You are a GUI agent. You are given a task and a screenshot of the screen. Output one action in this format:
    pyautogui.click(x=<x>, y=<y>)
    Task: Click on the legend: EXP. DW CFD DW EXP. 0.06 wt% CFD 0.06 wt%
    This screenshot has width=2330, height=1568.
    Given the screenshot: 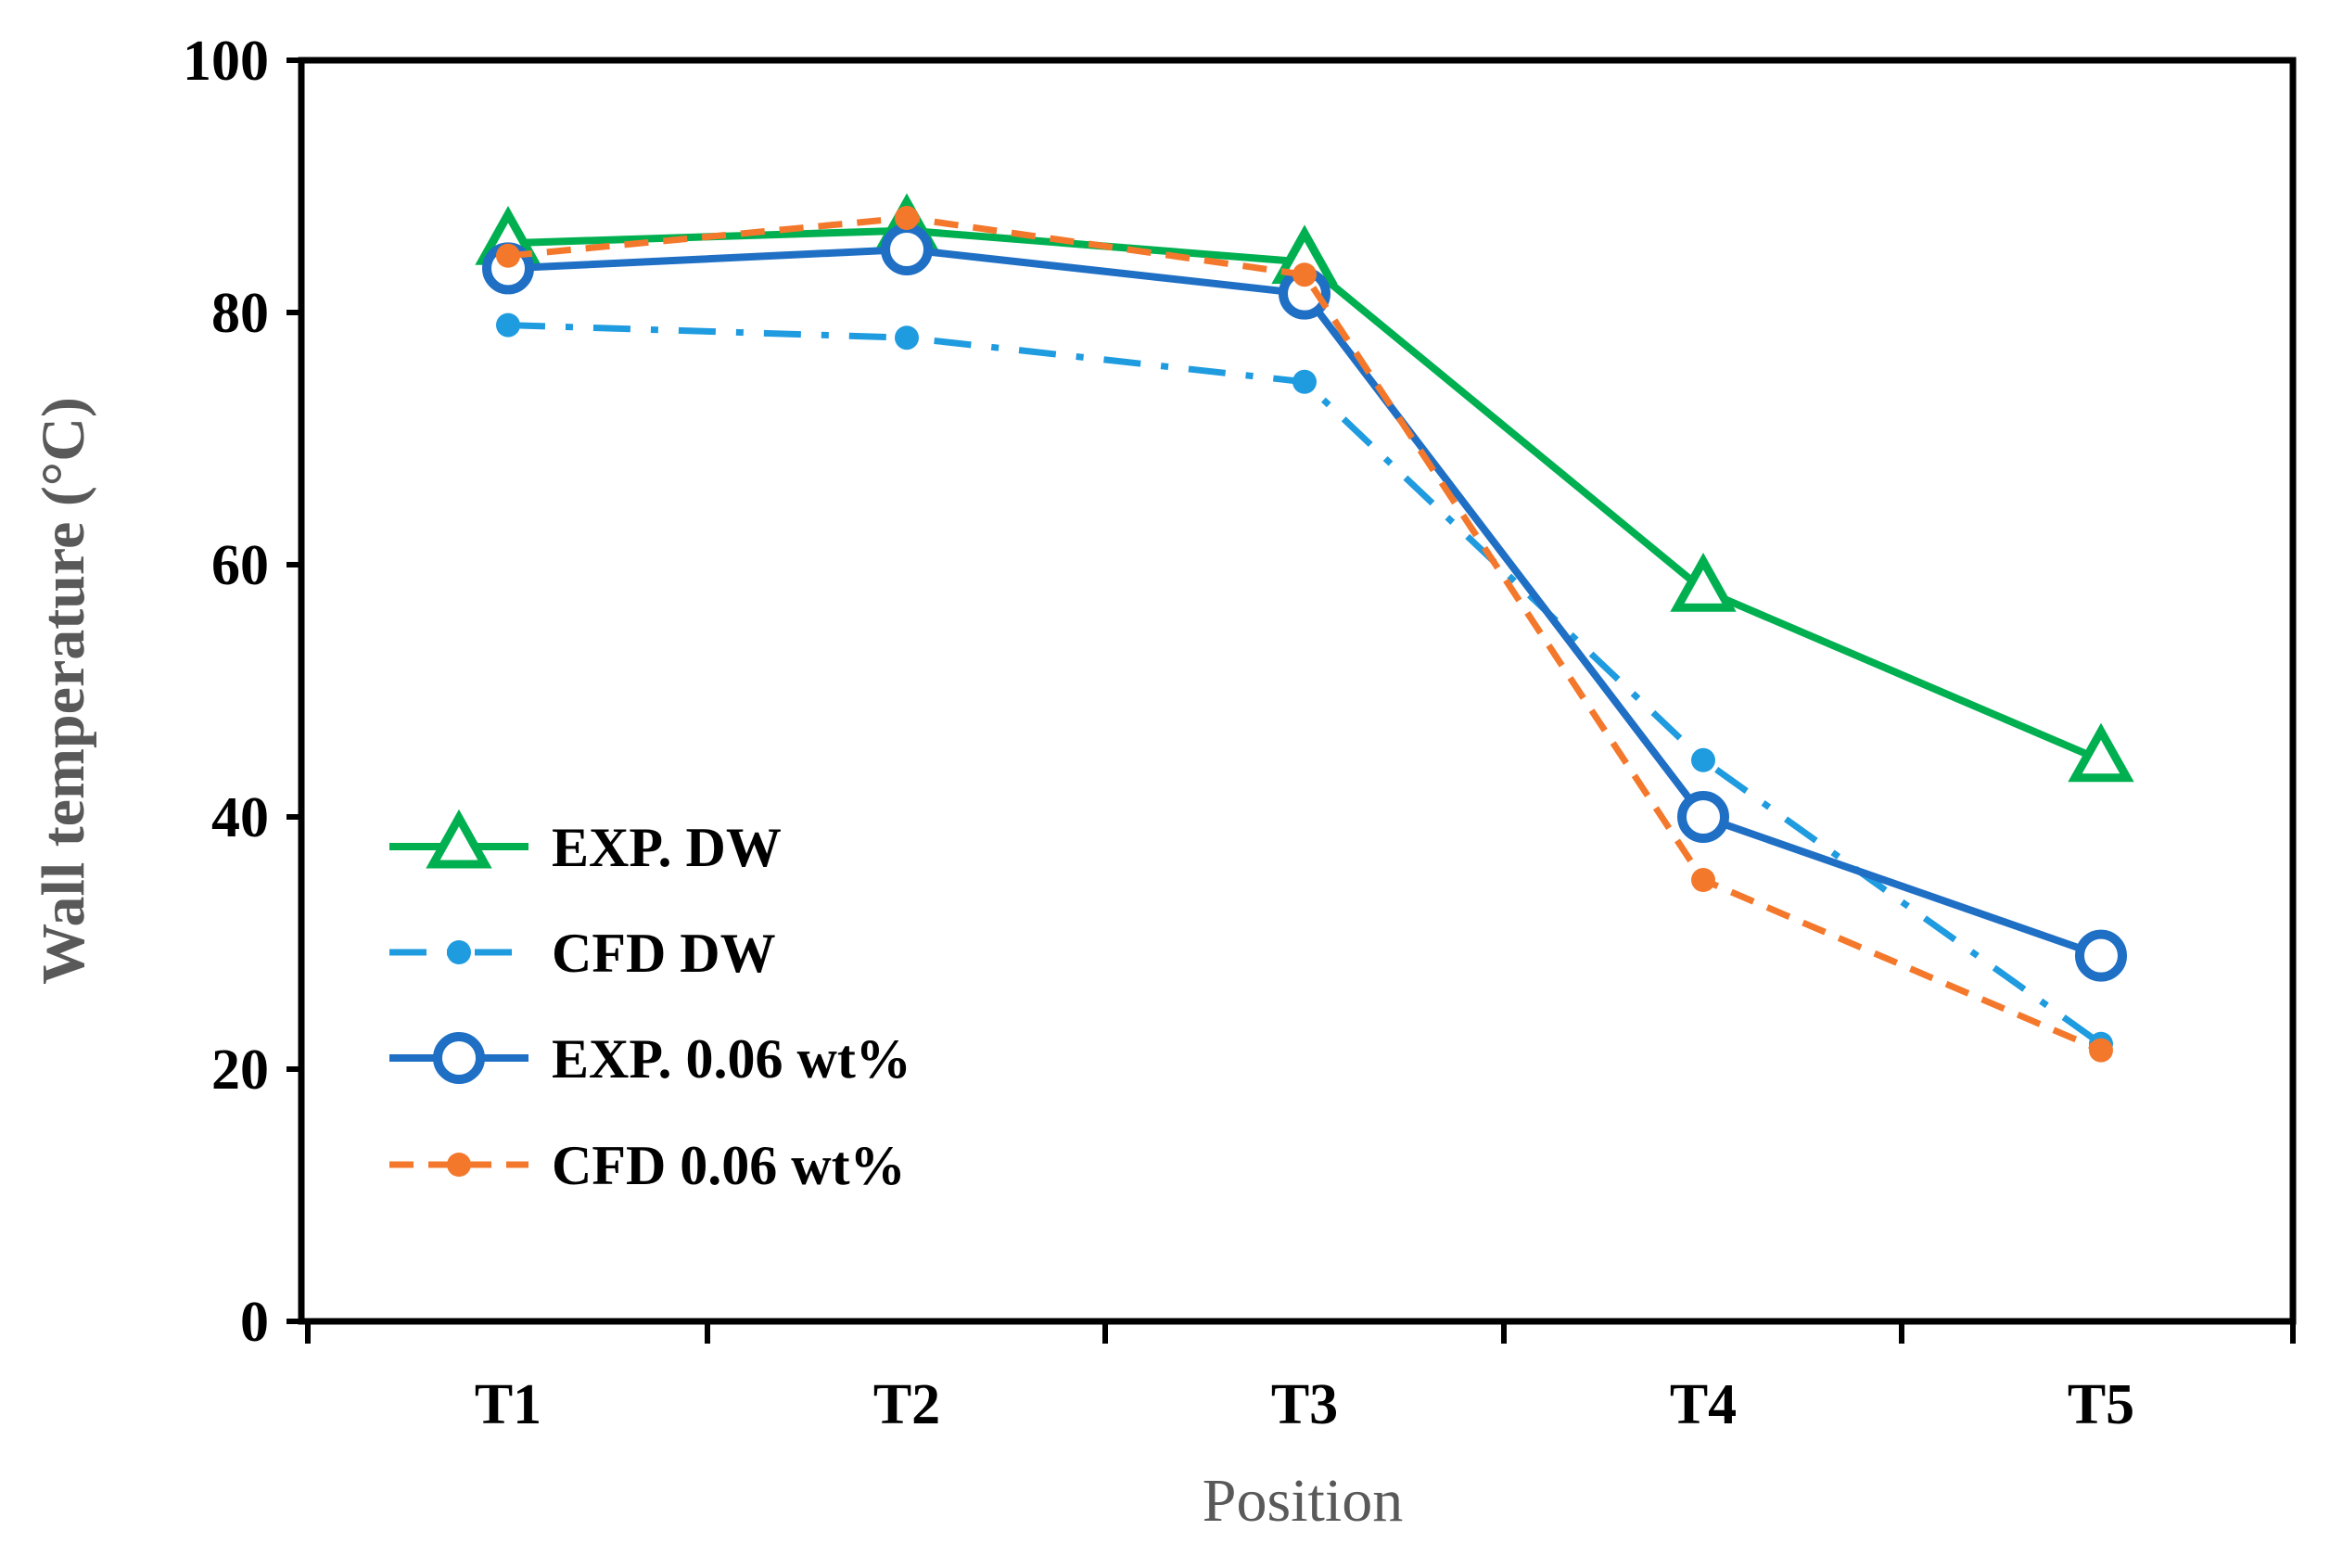 What is the action you would take?
    pyautogui.click(x=650, y=1002)
    